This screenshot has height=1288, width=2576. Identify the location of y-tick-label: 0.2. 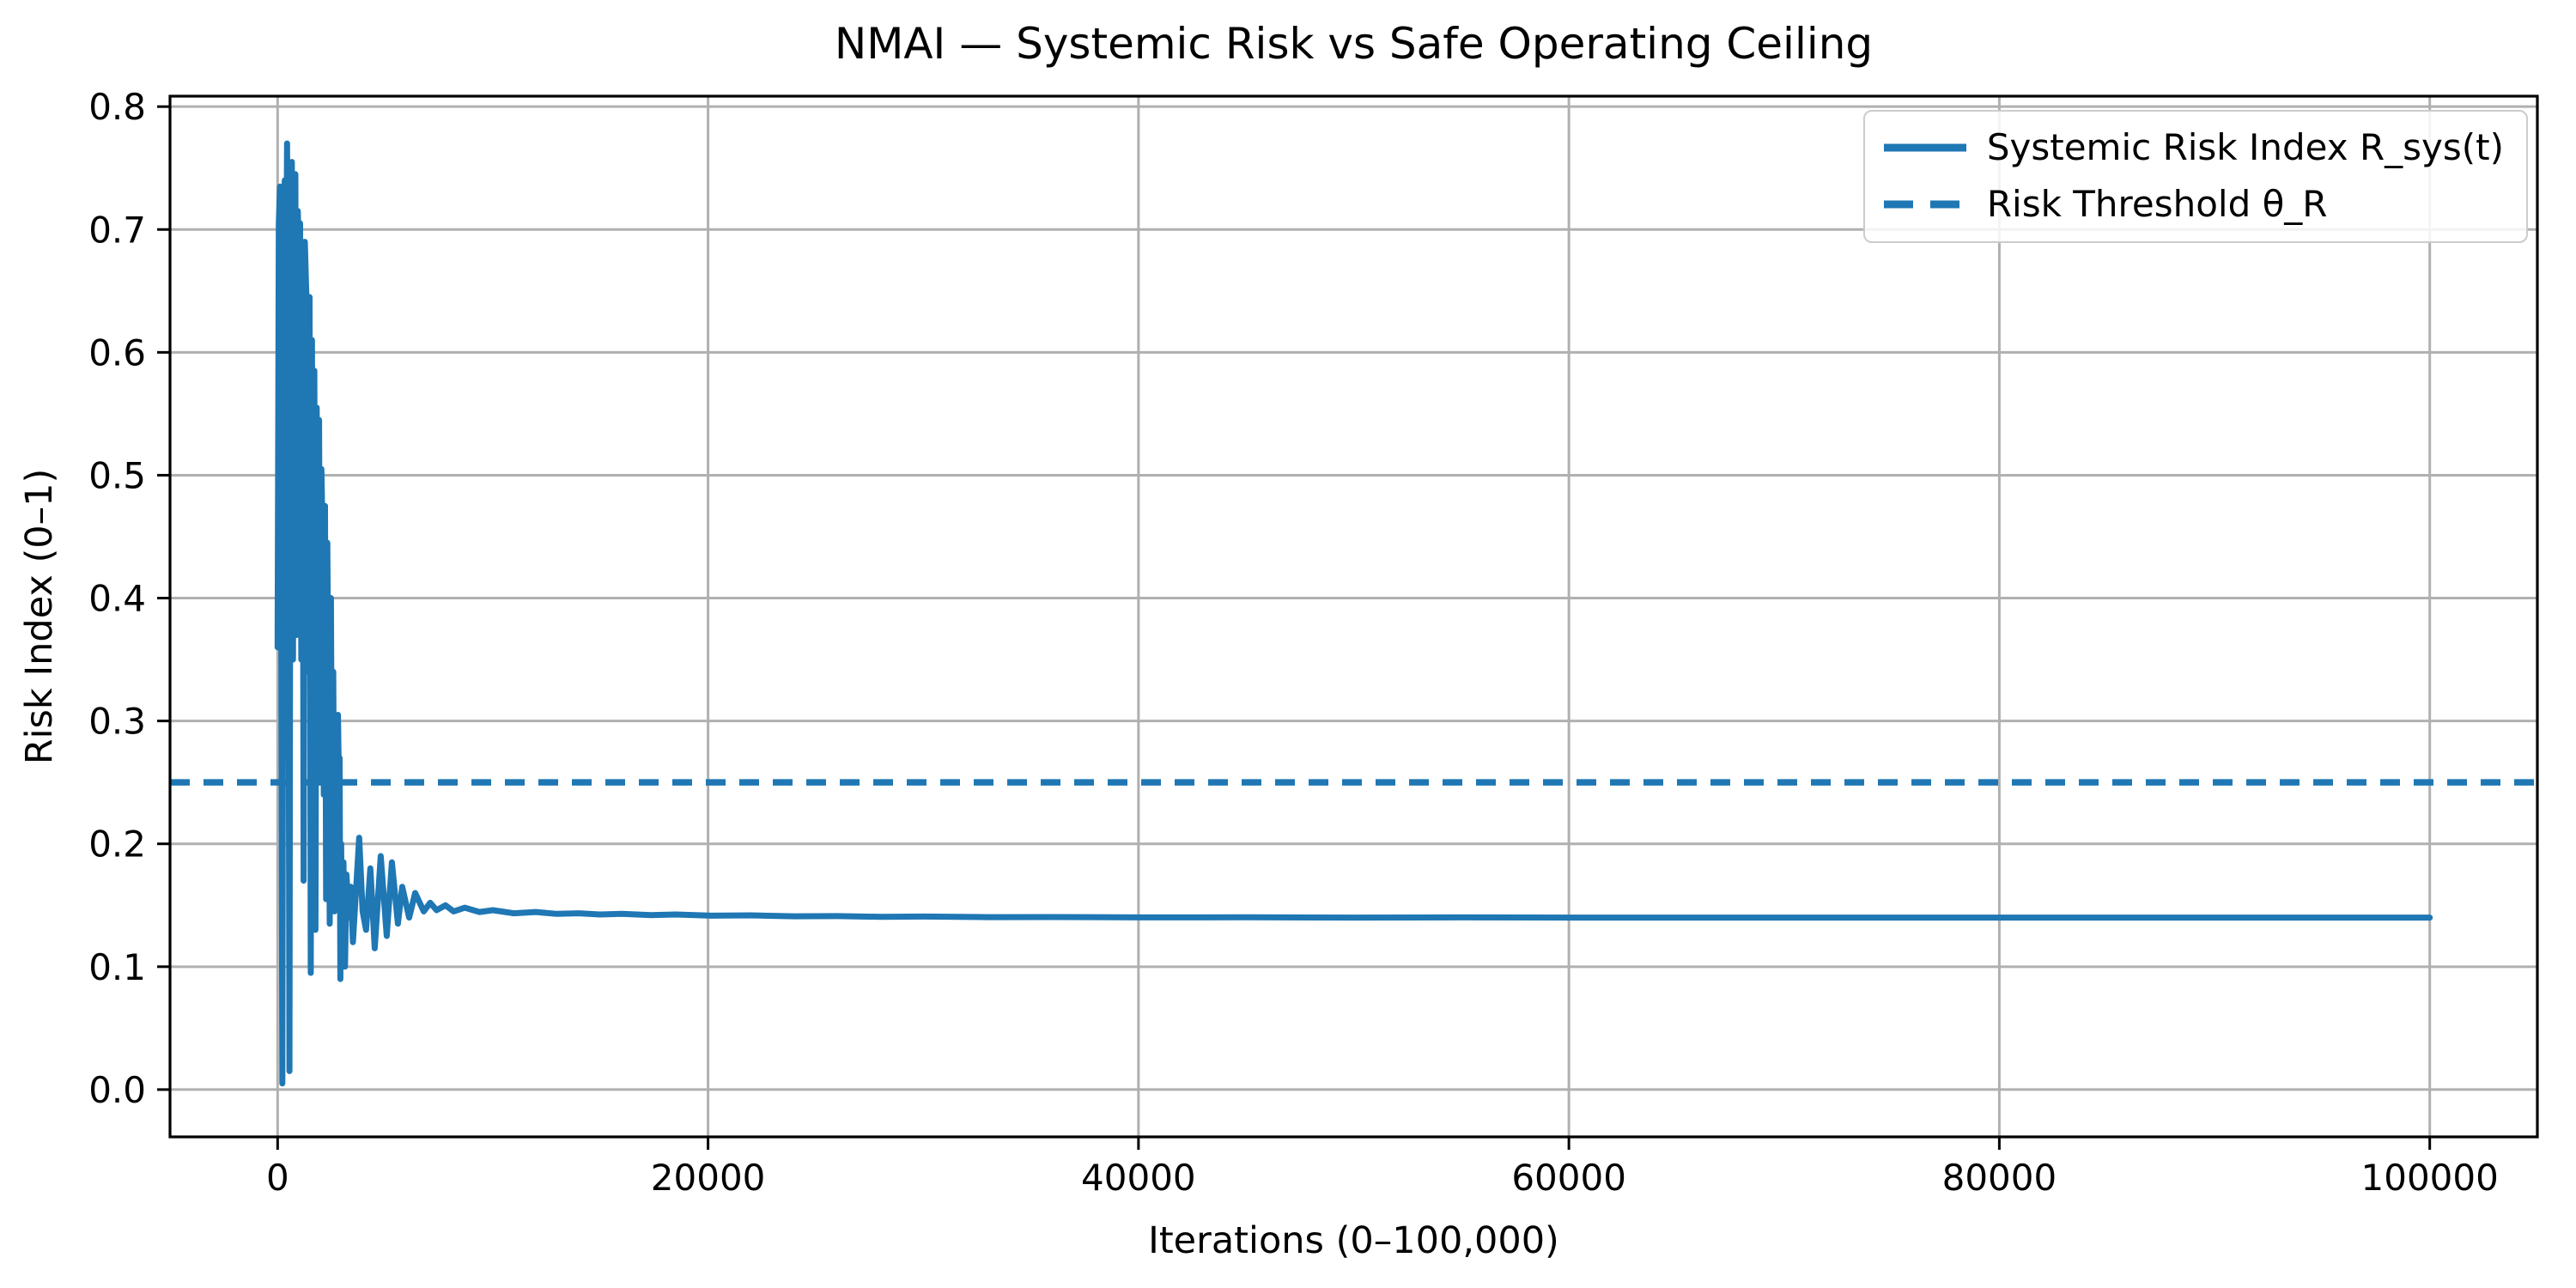
(117, 845).